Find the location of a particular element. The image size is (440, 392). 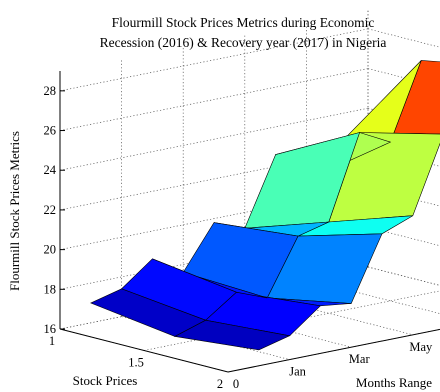

grid-line-floor is located at coordinates (403, 276).